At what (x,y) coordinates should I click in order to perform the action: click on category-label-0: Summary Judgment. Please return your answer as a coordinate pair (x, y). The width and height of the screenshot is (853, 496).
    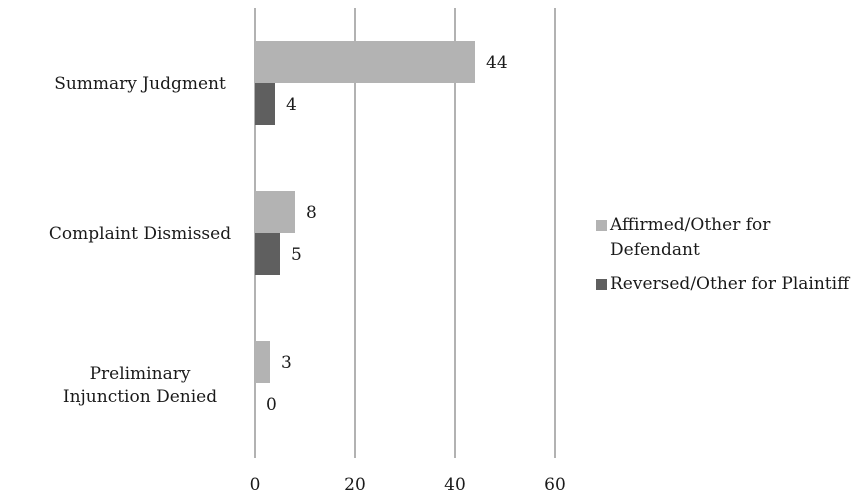
    Looking at the image, I should click on (140, 84).